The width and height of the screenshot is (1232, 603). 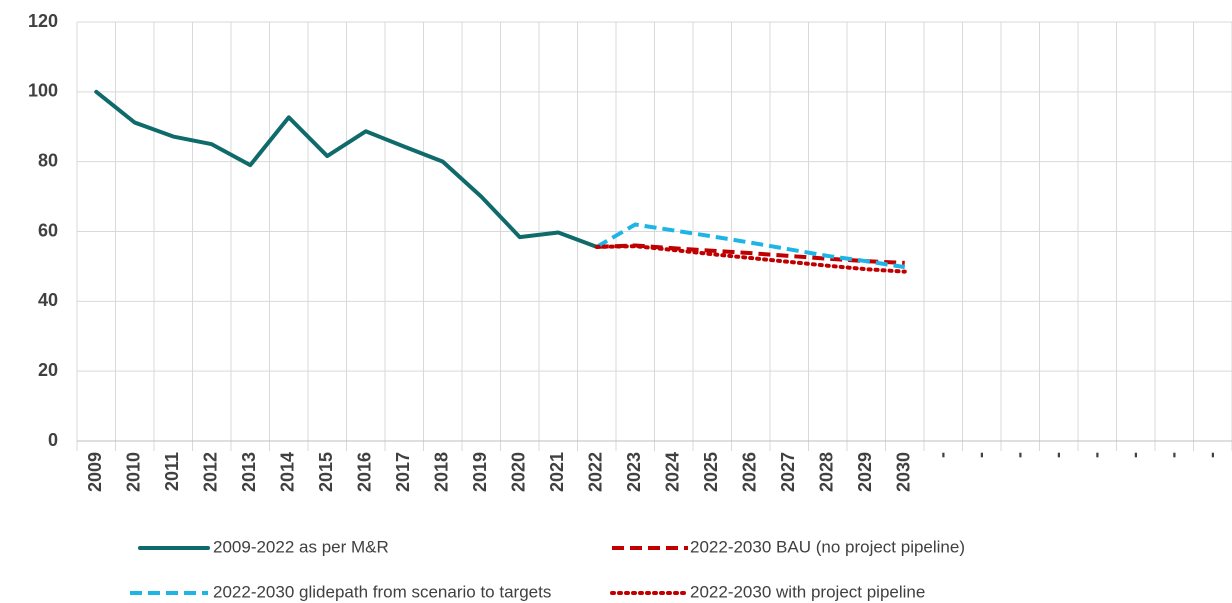 What do you see at coordinates (134, 472) in the screenshot?
I see `x-tick-label: 2010` at bounding box center [134, 472].